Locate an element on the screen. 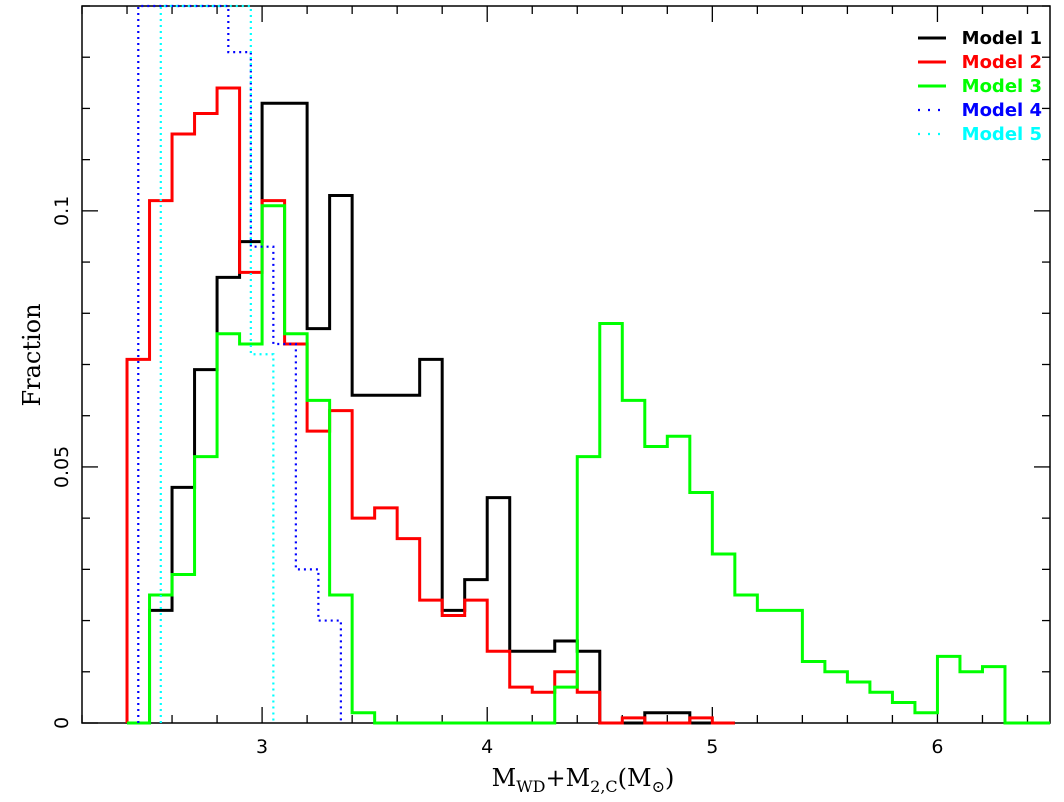  legend-label: Model 3 is located at coordinates (1002, 86).